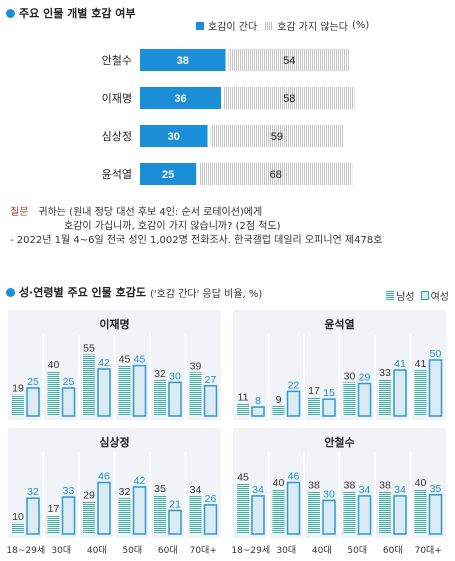 Image resolution: width=455 pixels, height=561 pixels. What do you see at coordinates (329, 393) in the screenshot?
I see `bar-female-value: 15` at bounding box center [329, 393].